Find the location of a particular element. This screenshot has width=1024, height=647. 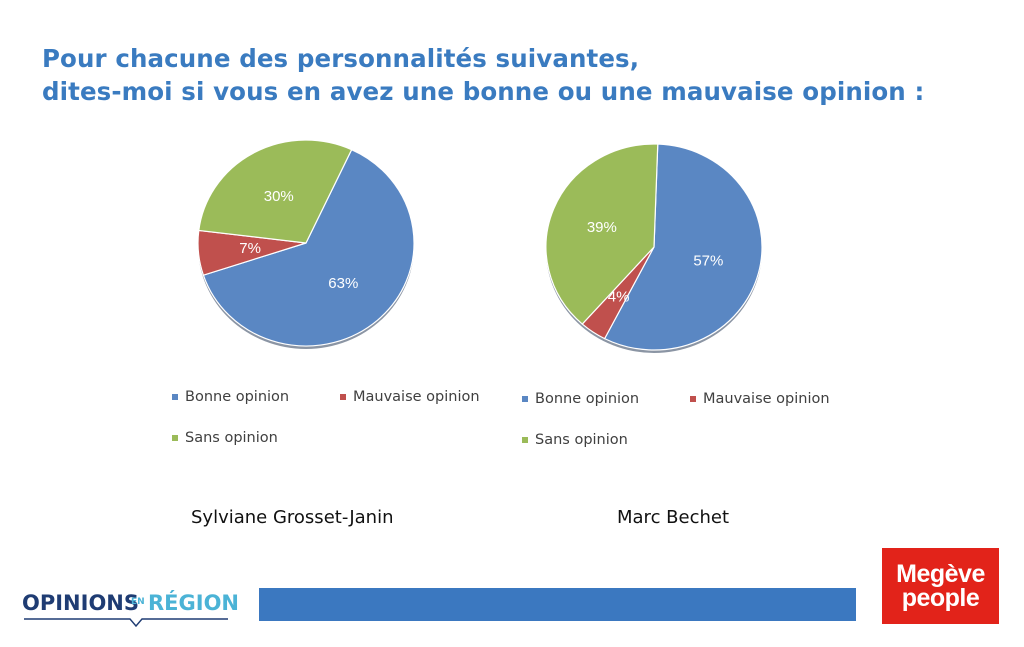

logo-part-opinions: OPINIONS is located at coordinates (80, 603).